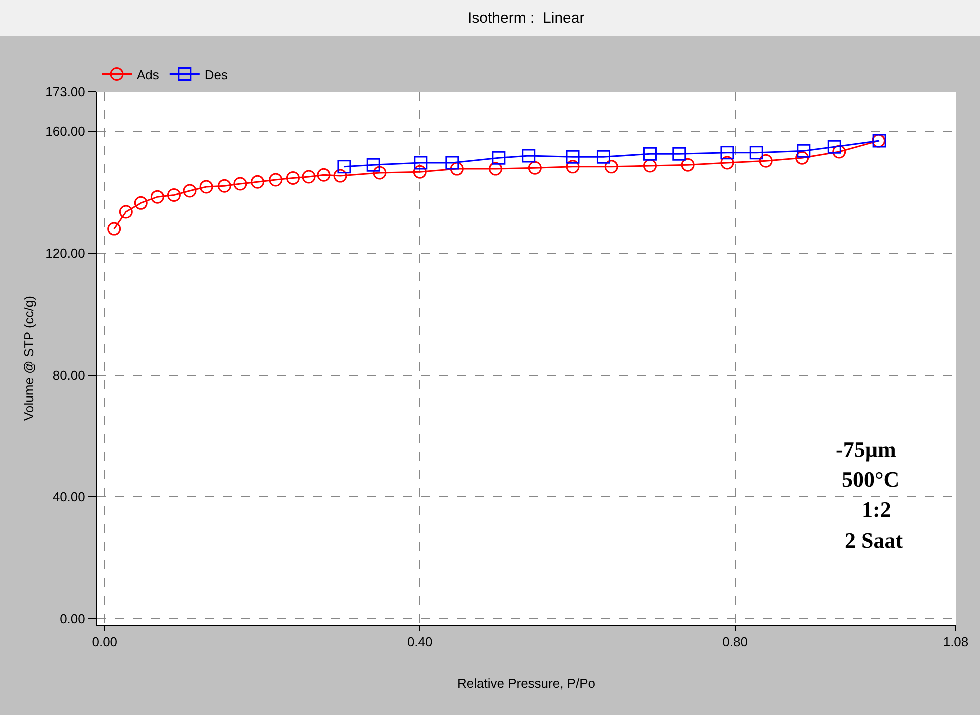  Describe the element at coordinates (871, 479) in the screenshot. I see `annotation: 500°C` at that location.